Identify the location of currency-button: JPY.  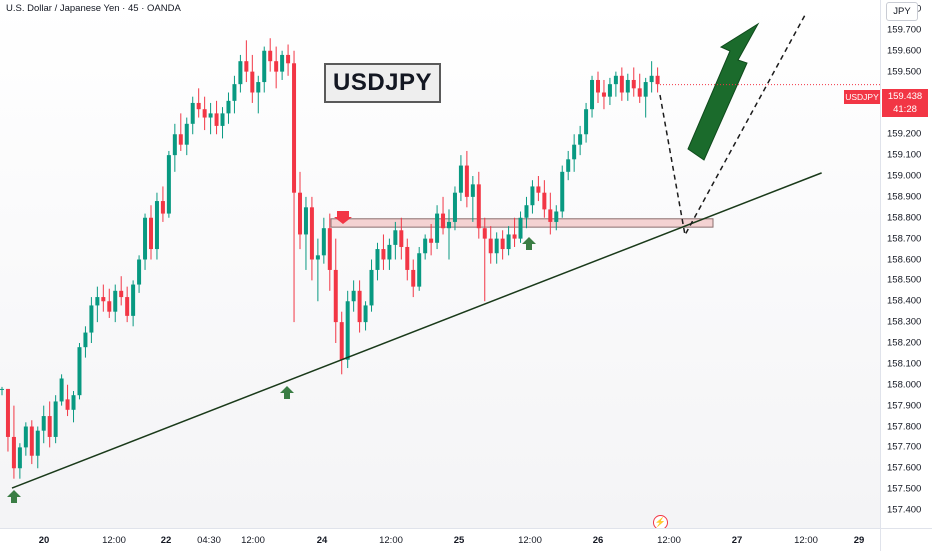
(902, 11).